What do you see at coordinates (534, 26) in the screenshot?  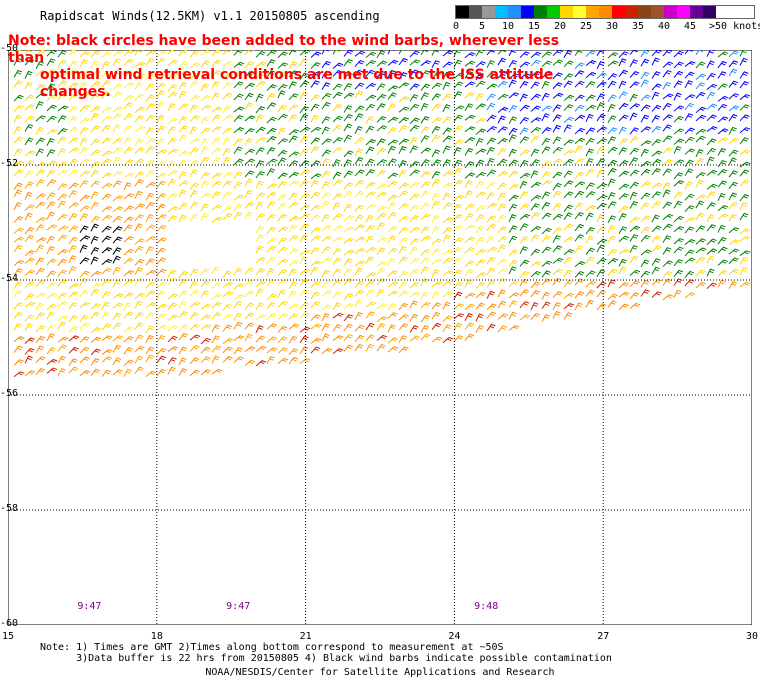 I see `scale-tick-label: 15` at bounding box center [534, 26].